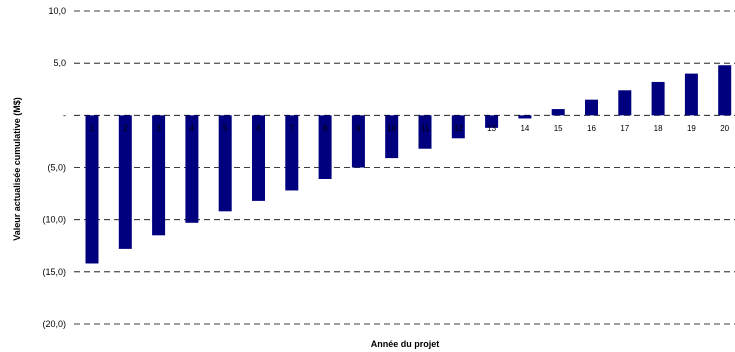  I want to click on x-tick-label: 12, so click(458, 128).